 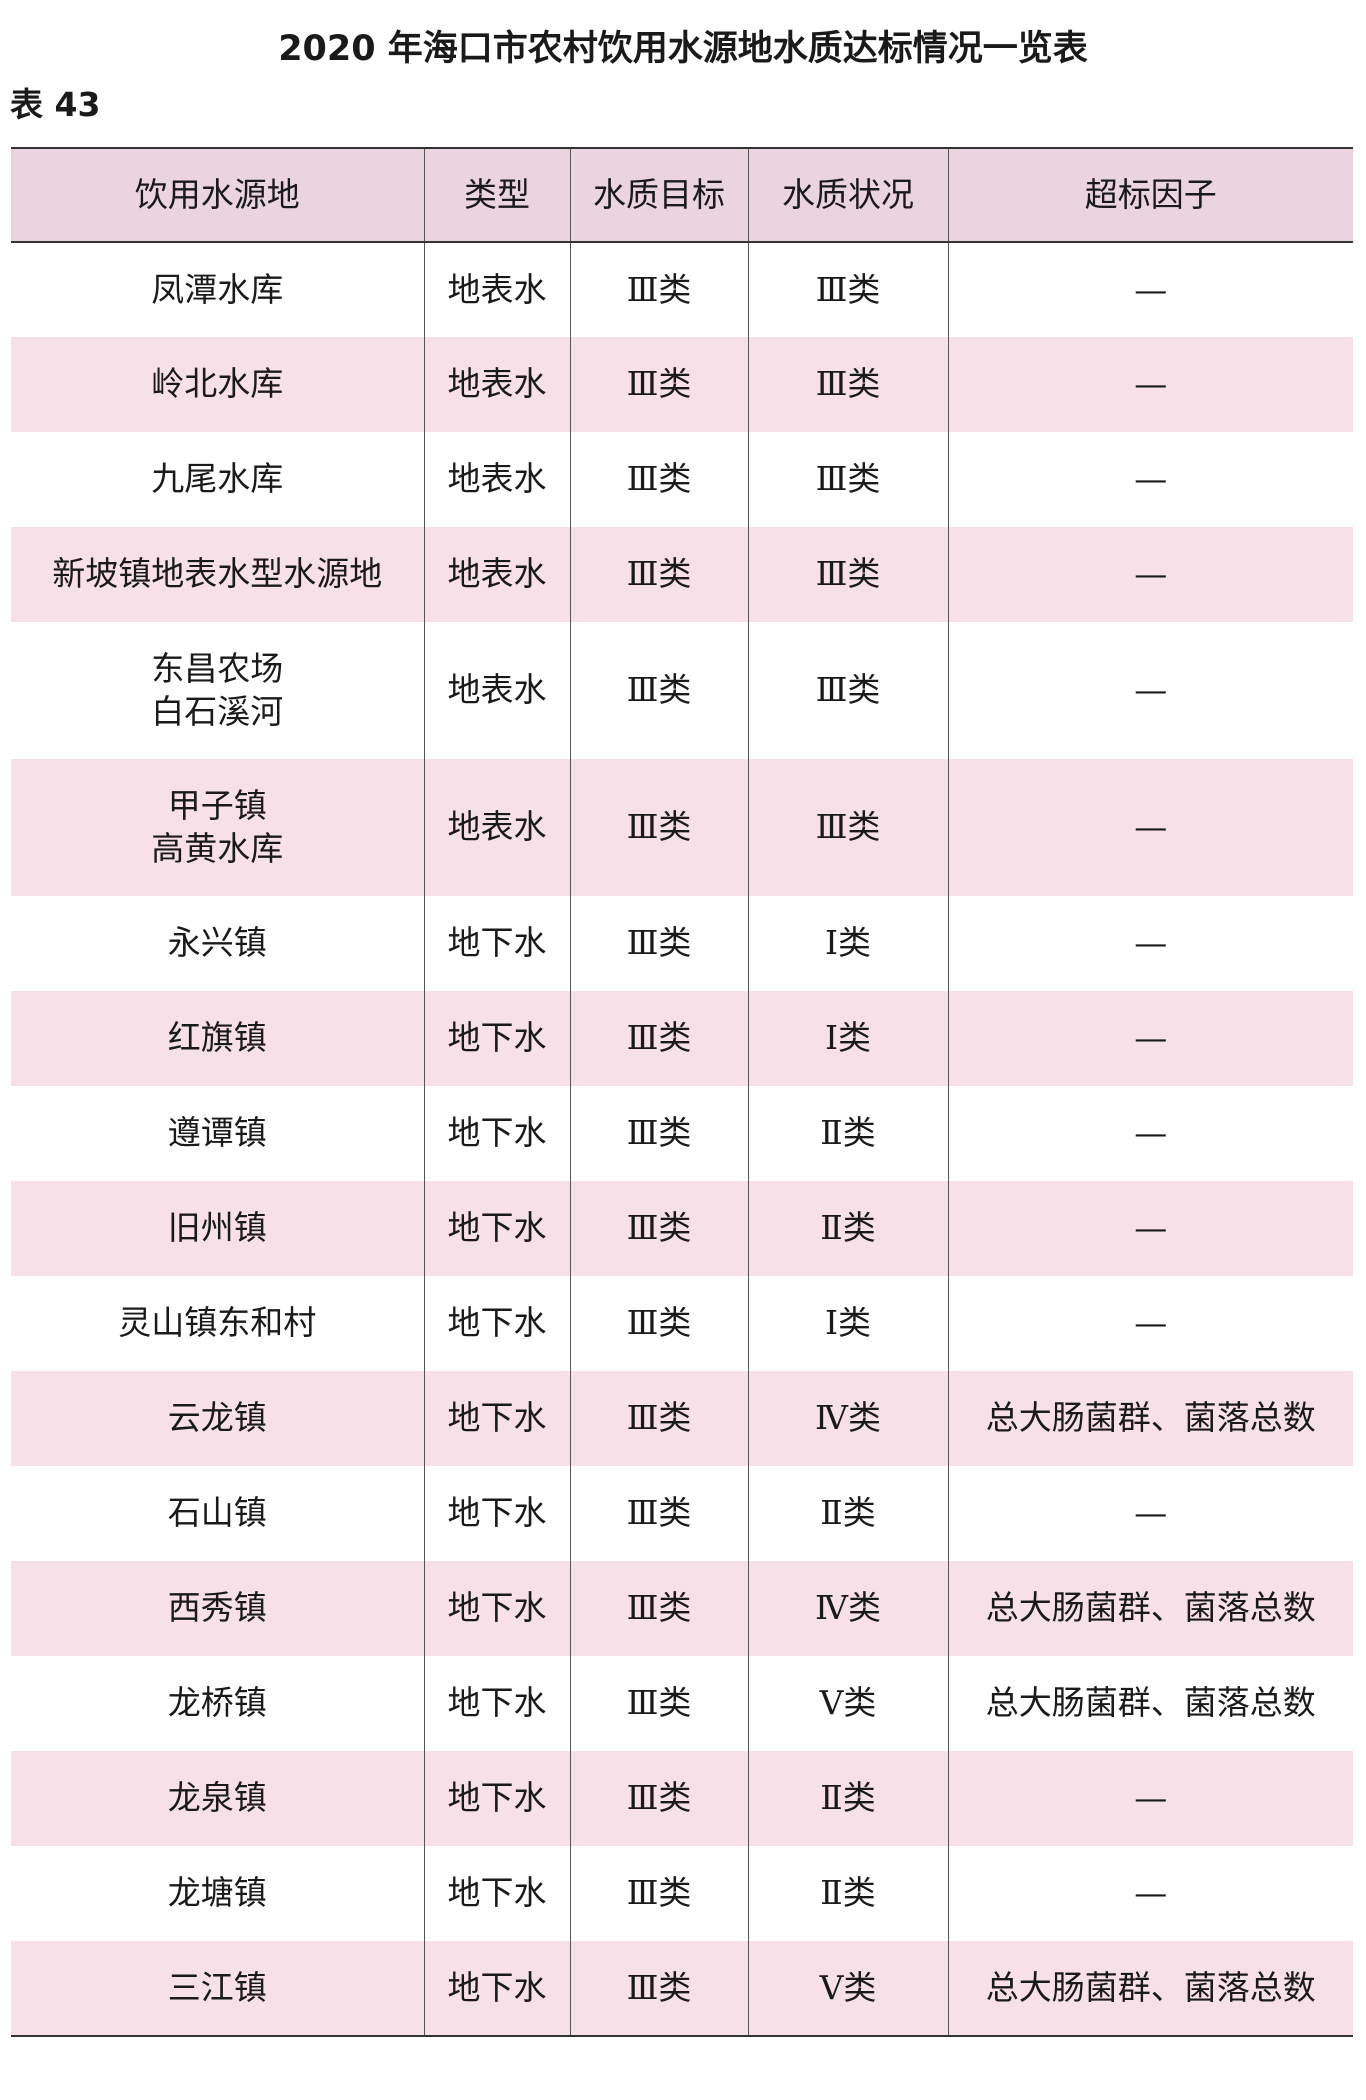 I want to click on cell-source: 永兴镇, so click(x=217, y=943).